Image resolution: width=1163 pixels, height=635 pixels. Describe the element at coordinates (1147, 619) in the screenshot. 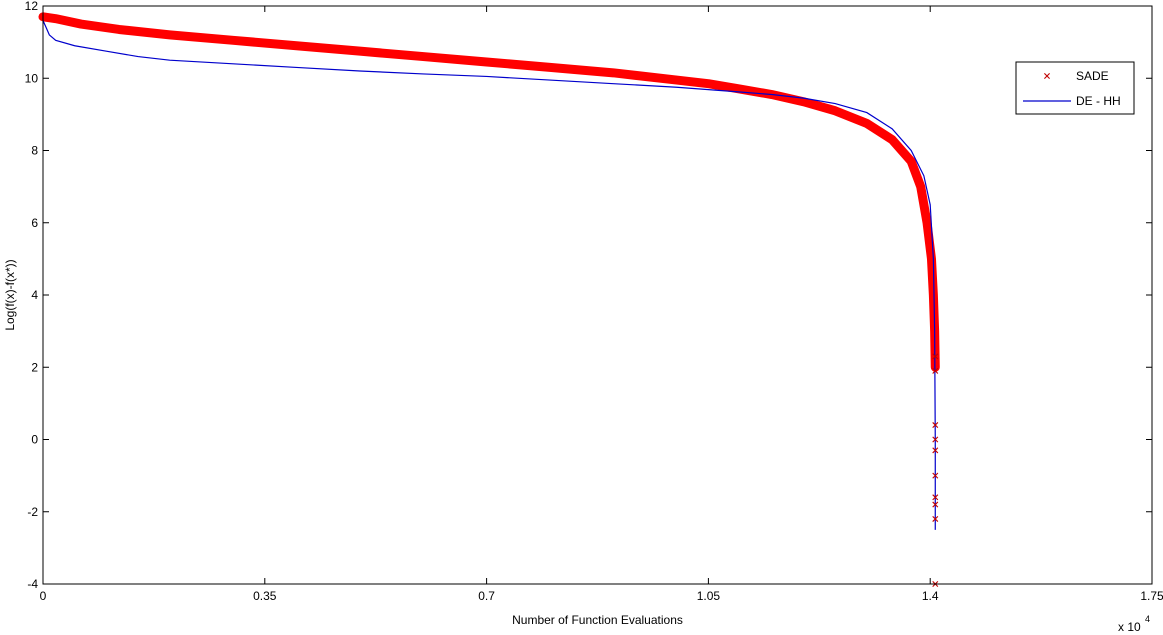

I see `x-multiplier-exponent: 4` at that location.